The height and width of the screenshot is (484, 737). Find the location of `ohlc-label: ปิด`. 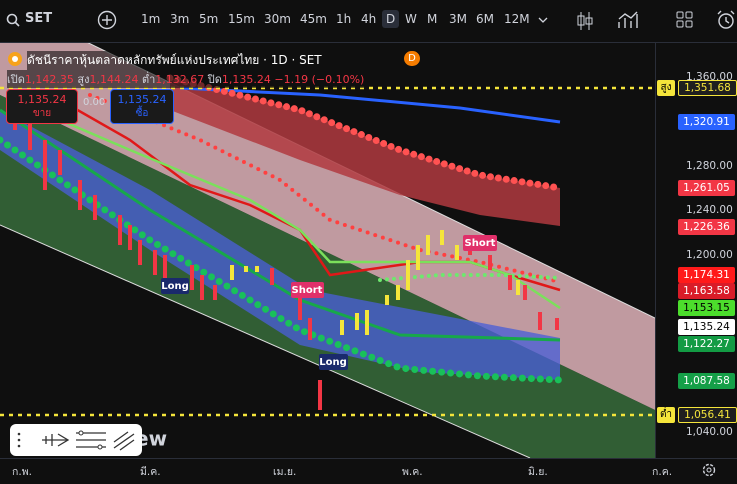

ohlc-label: ปิด is located at coordinates (214, 79).